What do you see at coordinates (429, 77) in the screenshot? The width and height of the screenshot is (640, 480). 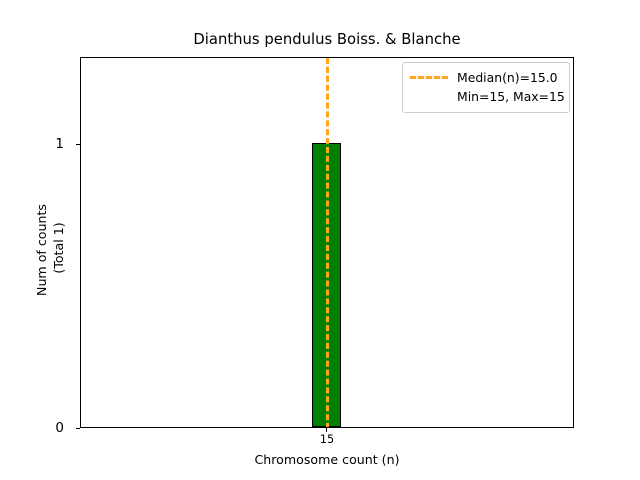 I see `dashed-line-icon` at bounding box center [429, 77].